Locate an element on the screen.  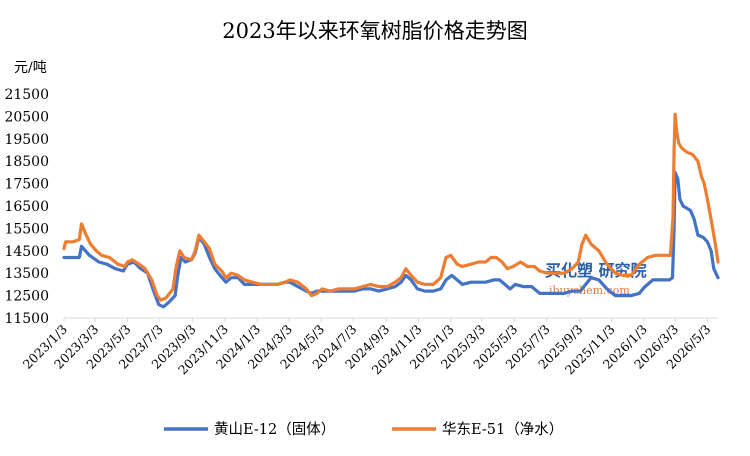
y-tick-label: 11500 is located at coordinates (26, 319).